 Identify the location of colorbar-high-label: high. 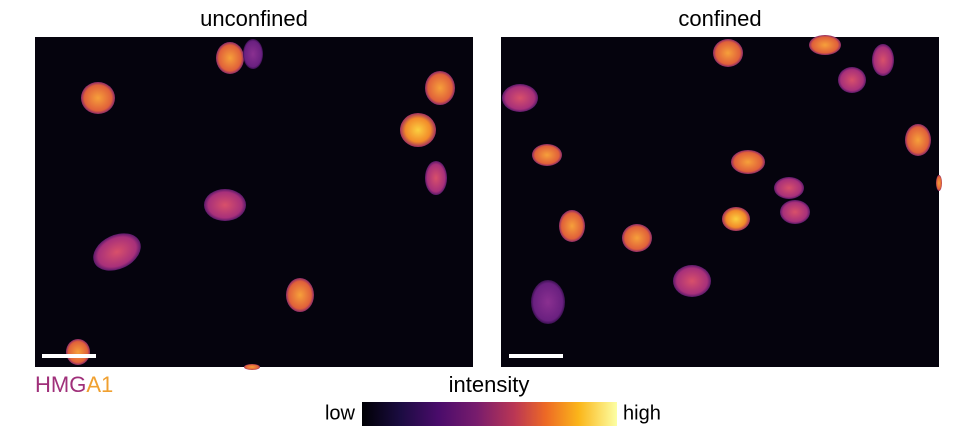
(642, 413).